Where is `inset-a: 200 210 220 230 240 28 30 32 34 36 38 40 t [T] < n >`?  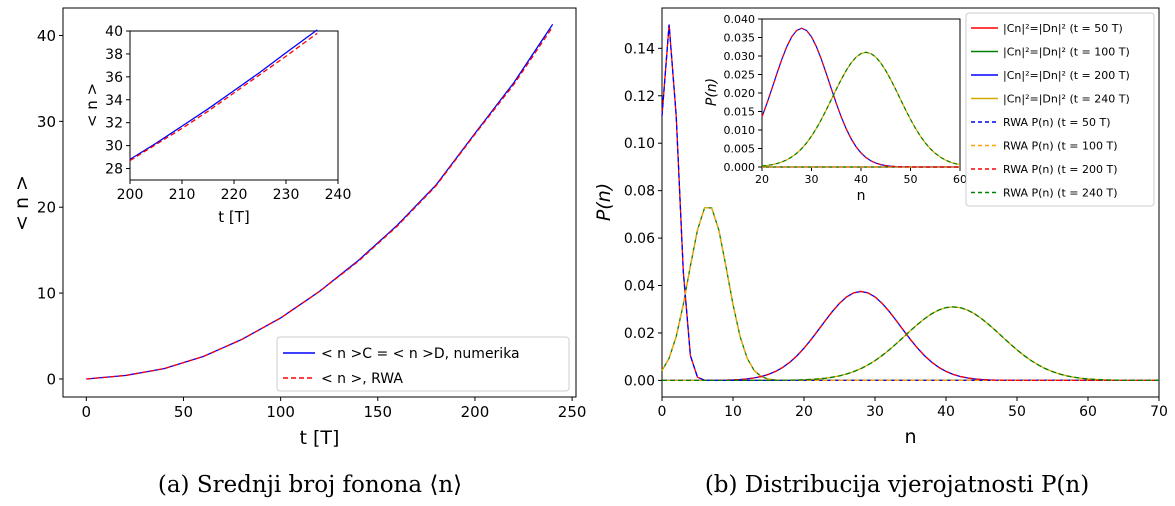
inset-a: 200 210 220 230 240 28 30 32 34 36 38 40 t [T] < n > is located at coordinates (217, 125).